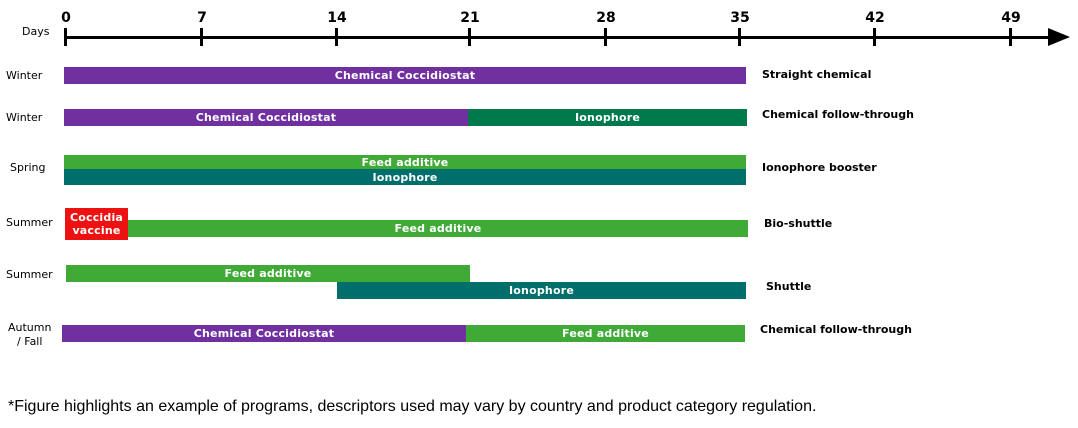  What do you see at coordinates (819, 167) in the screenshot?
I see `program-name: Ionophore booster` at bounding box center [819, 167].